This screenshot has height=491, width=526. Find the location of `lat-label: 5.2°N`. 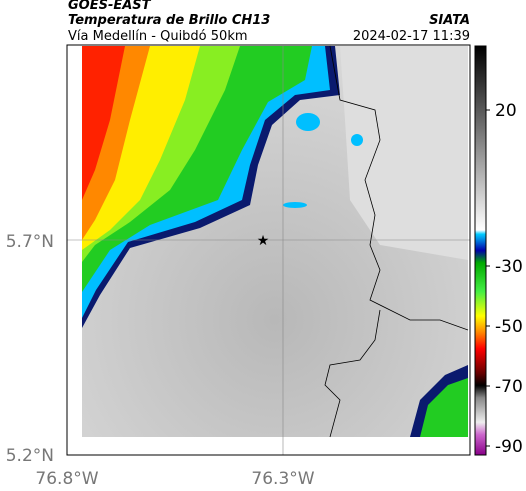

lat-label: 5.2°N is located at coordinates (30, 456).